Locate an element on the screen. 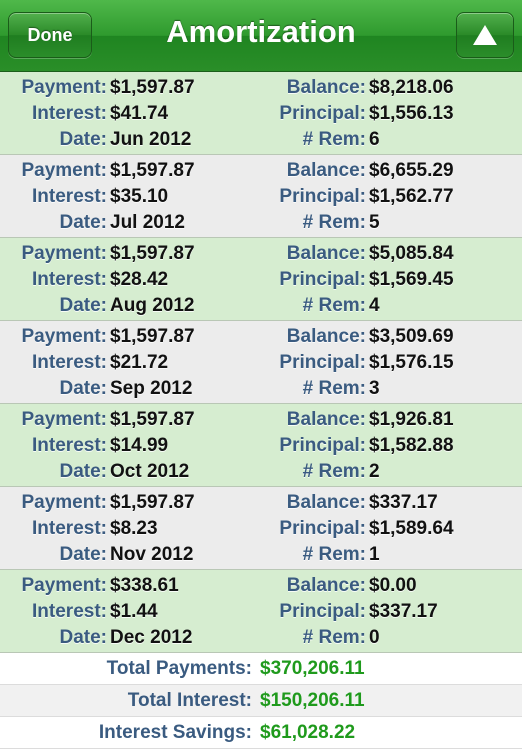  date-value: Aug 2012 is located at coordinates (152, 305).